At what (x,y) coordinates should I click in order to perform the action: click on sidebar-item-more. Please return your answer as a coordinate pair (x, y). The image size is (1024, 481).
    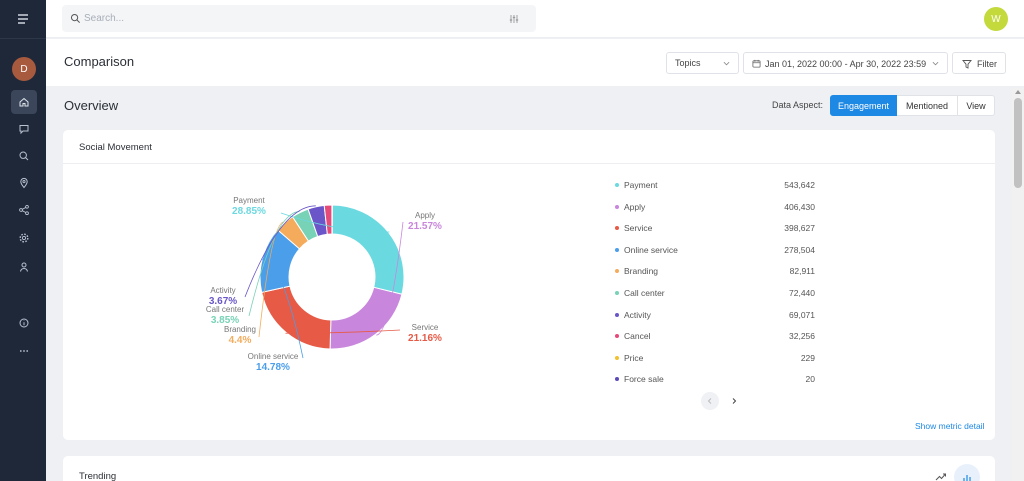
    Looking at the image, I should click on (24, 351).